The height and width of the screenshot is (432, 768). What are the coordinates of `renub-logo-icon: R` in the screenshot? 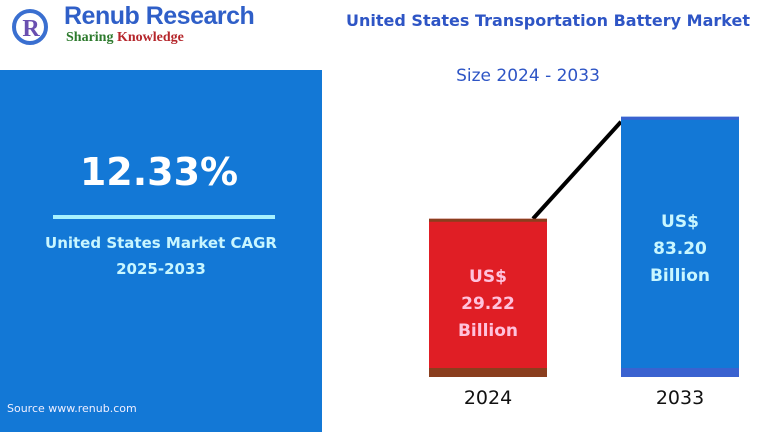 It's located at (30, 27).